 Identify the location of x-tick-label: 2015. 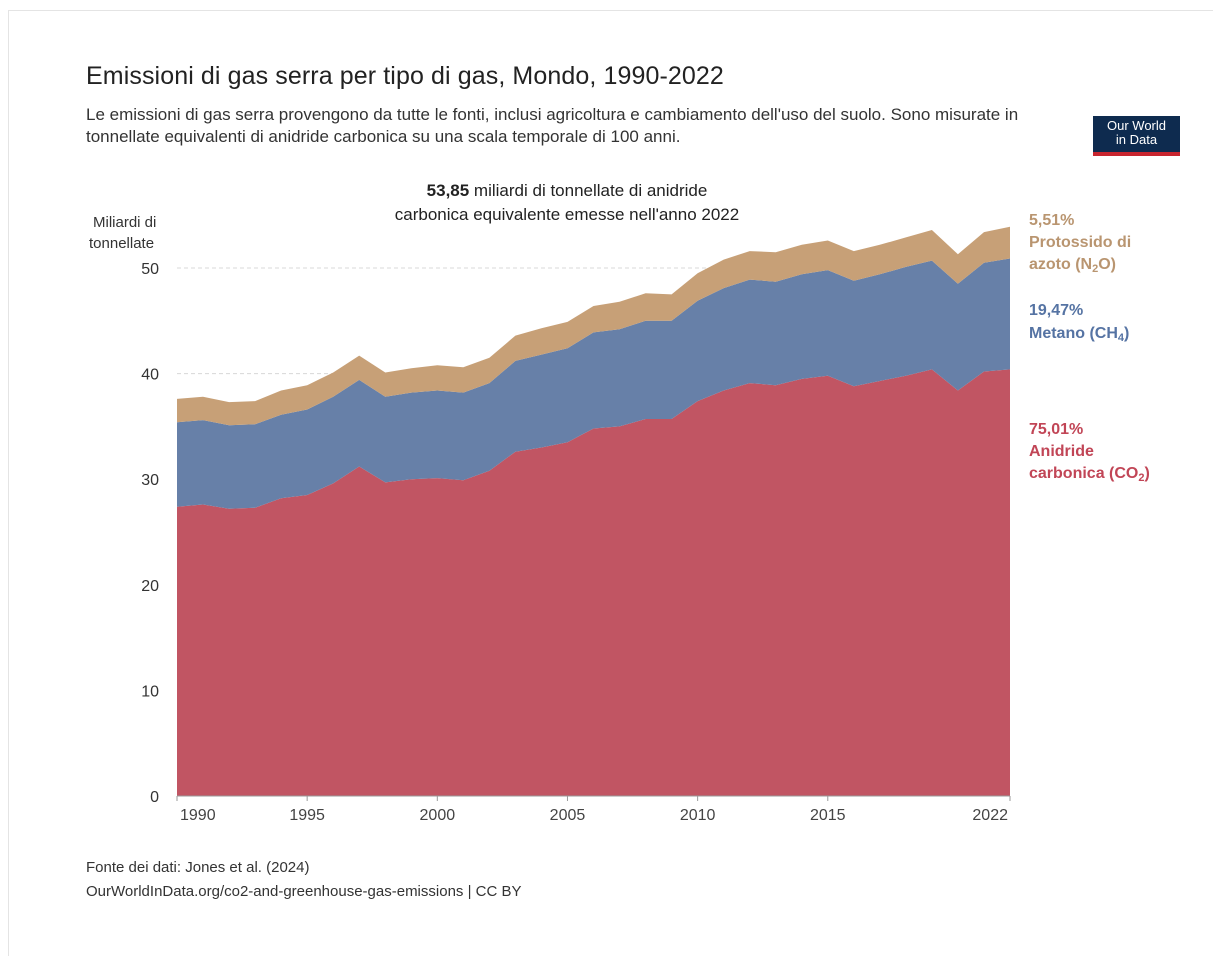
(828, 815).